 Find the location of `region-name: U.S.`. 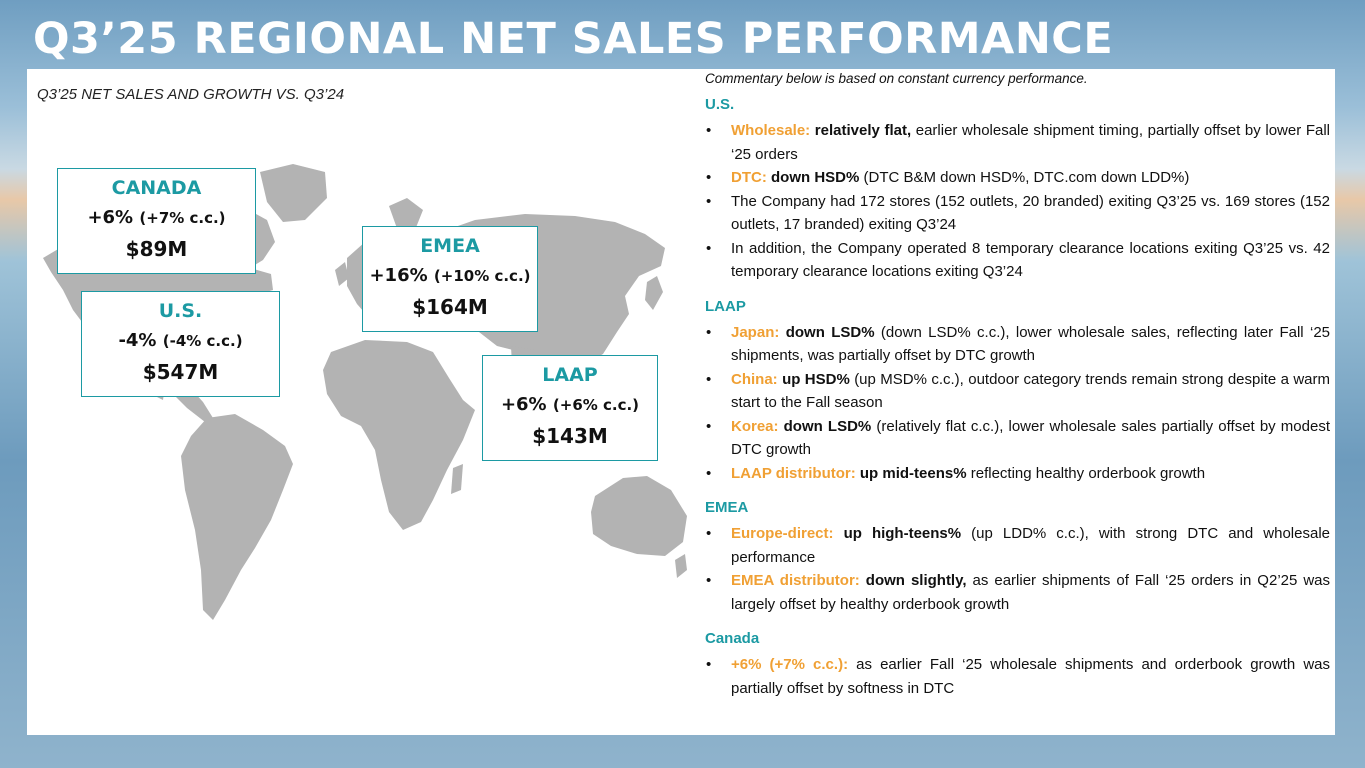

region-name: U.S. is located at coordinates (180, 311).